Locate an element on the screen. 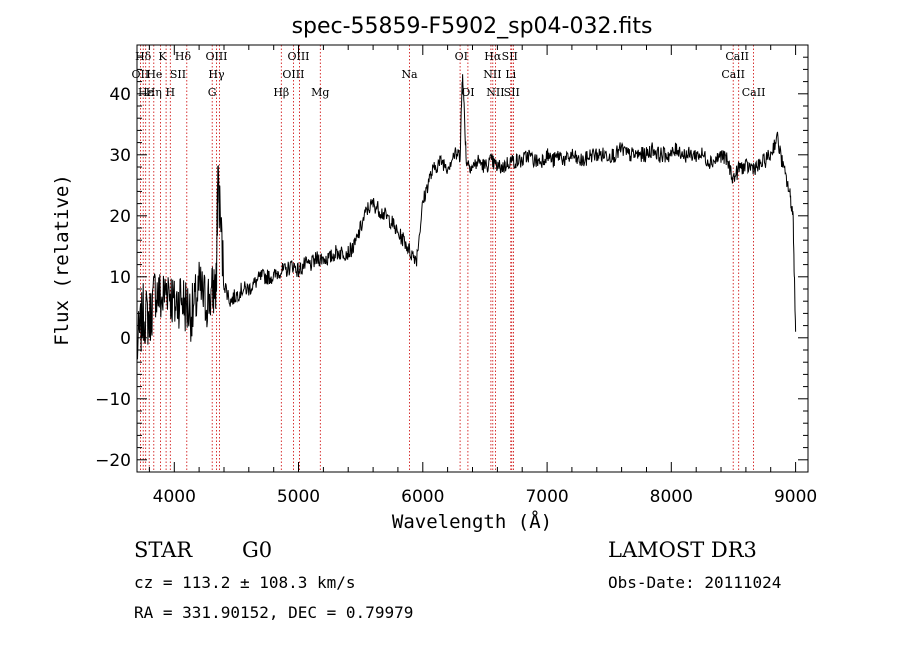 This screenshot has height=649, width=900. x-tick-label-5000: 5000 is located at coordinates (298, 497).